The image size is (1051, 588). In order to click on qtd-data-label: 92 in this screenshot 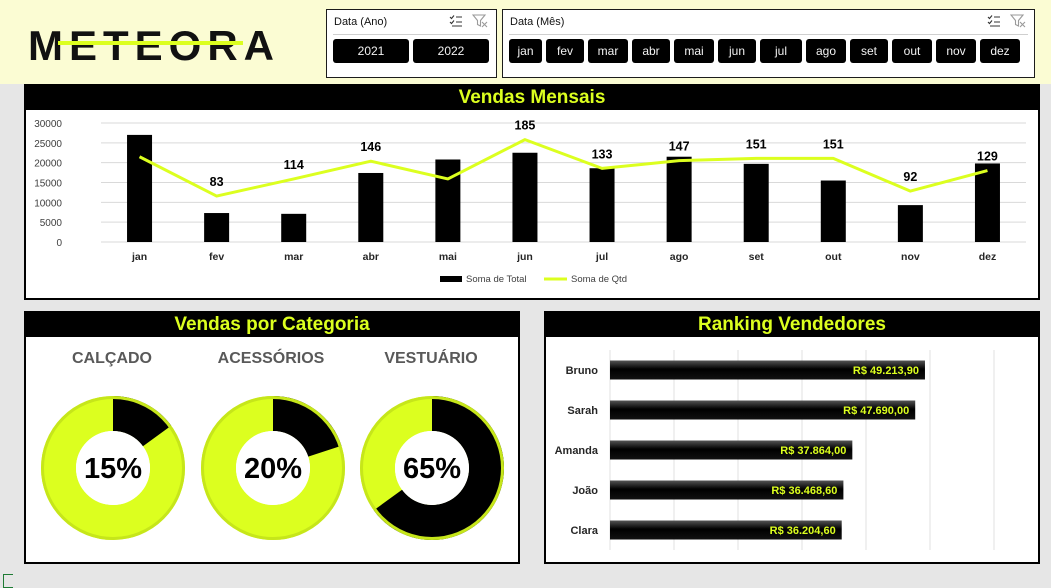, I will do `click(910, 177)`.